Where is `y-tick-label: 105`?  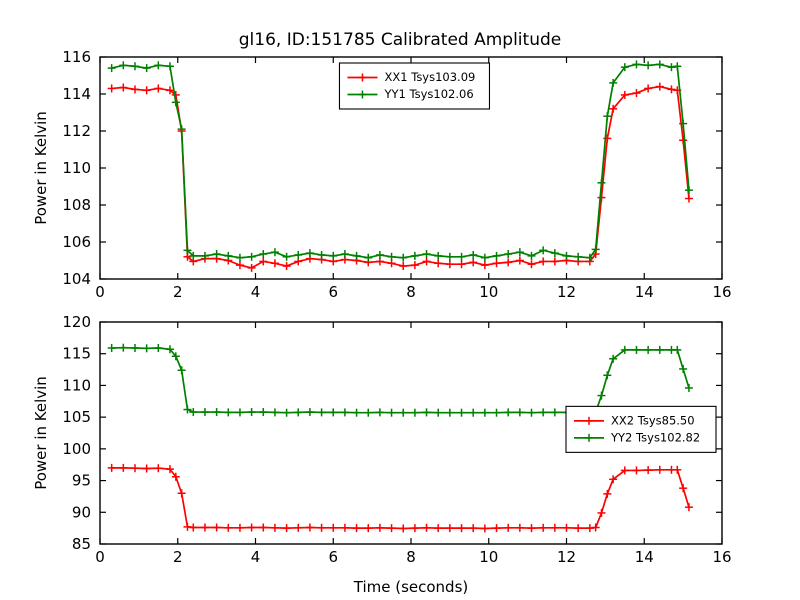
y-tick-label: 105 is located at coordinates (76, 417).